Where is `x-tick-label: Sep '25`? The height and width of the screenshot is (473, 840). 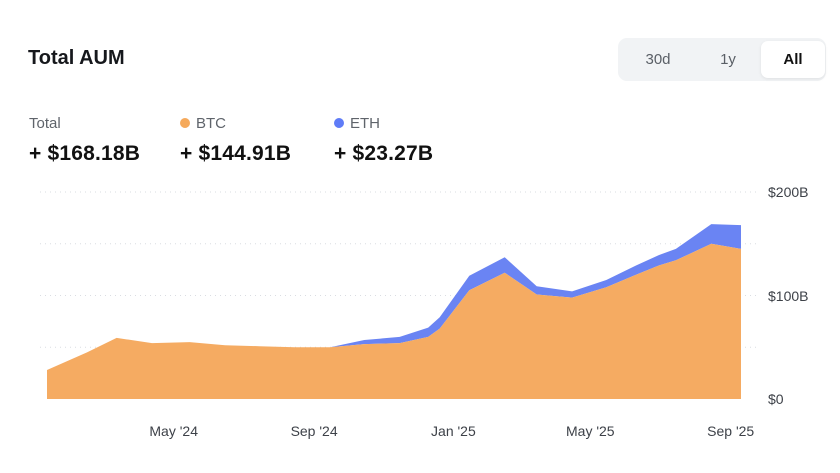 x-tick-label: Sep '25 is located at coordinates (730, 431).